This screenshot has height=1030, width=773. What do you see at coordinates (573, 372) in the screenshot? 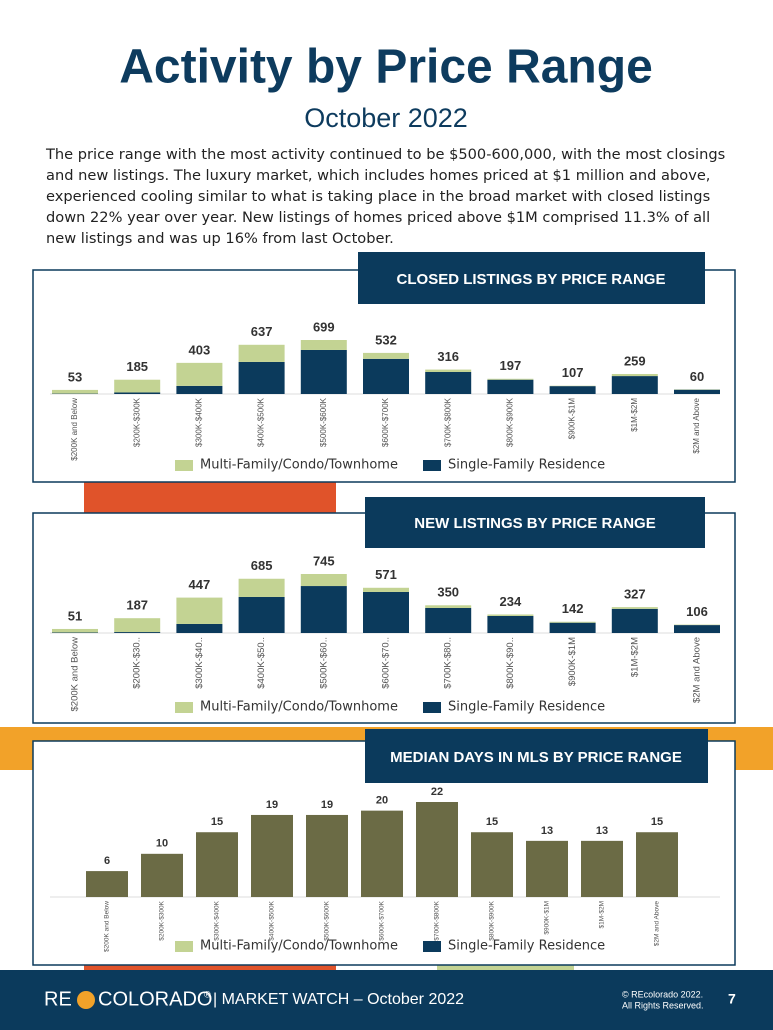
I see `value-label: 107` at bounding box center [573, 372].